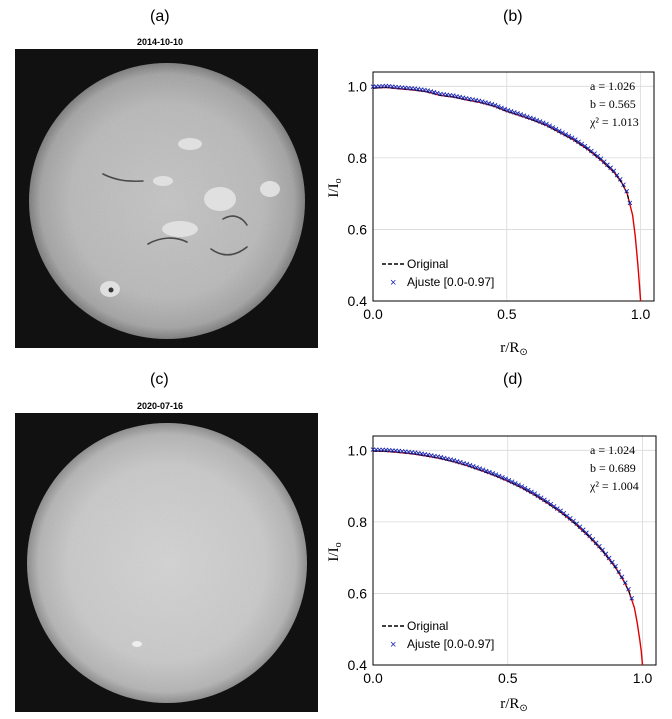 Image resolution: width=672 pixels, height=719 pixels. I want to click on chart-b-param-b: b = 0.565, so click(613, 104).